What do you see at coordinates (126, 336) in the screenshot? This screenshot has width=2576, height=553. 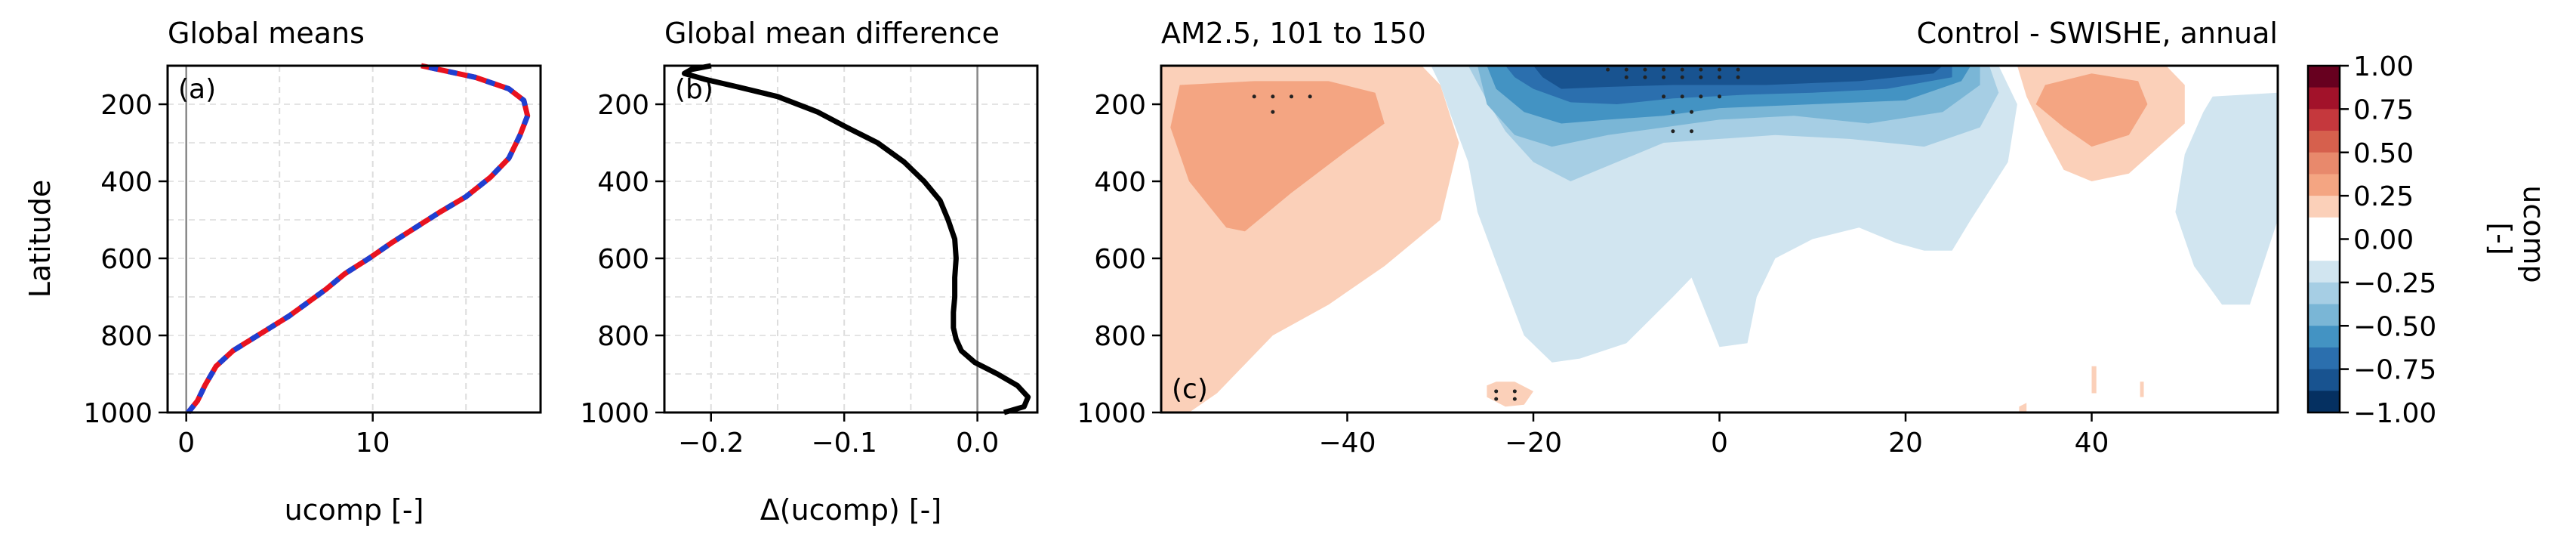 I see `panel-a-ytick-label: 800` at bounding box center [126, 336].